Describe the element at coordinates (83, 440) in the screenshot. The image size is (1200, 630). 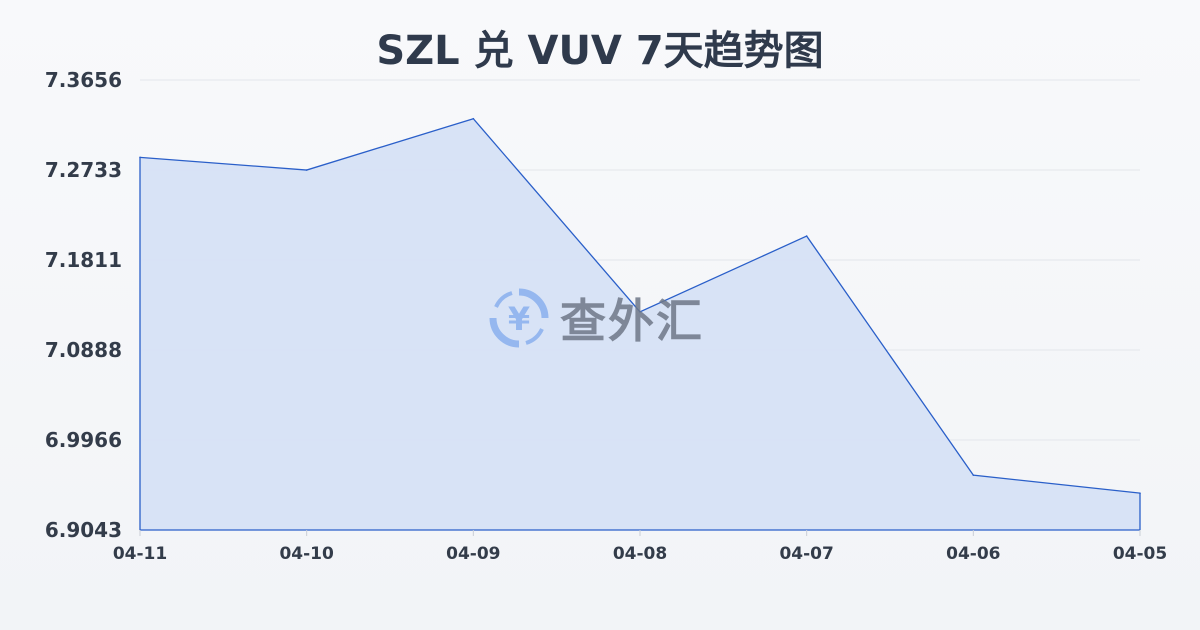
I see `y-tick-label: 6.9966` at that location.